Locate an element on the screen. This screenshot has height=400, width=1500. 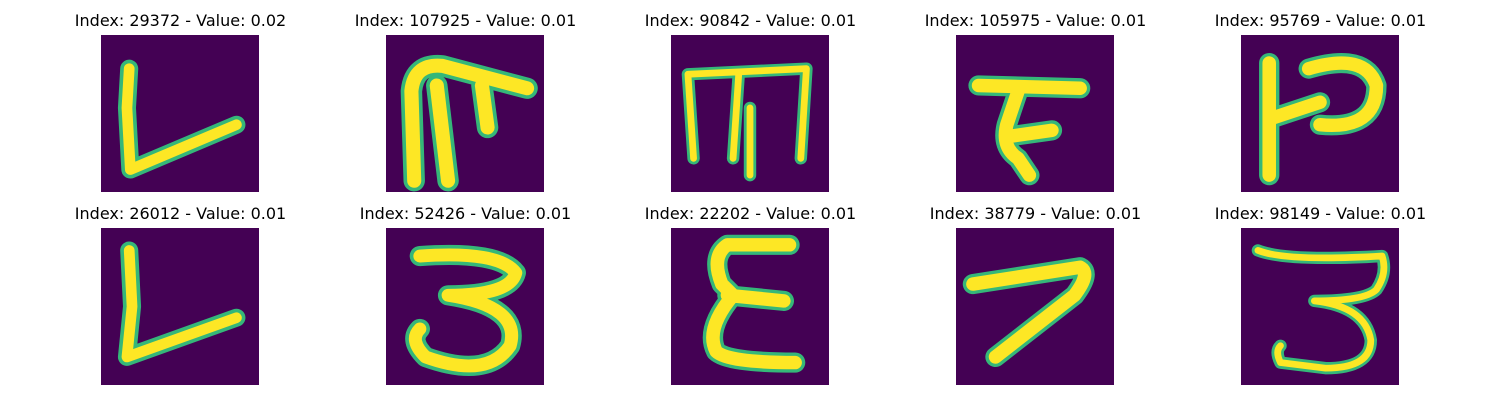
panel-title: Index: 38779 - Value: 0.01 is located at coordinates (1035, 213).